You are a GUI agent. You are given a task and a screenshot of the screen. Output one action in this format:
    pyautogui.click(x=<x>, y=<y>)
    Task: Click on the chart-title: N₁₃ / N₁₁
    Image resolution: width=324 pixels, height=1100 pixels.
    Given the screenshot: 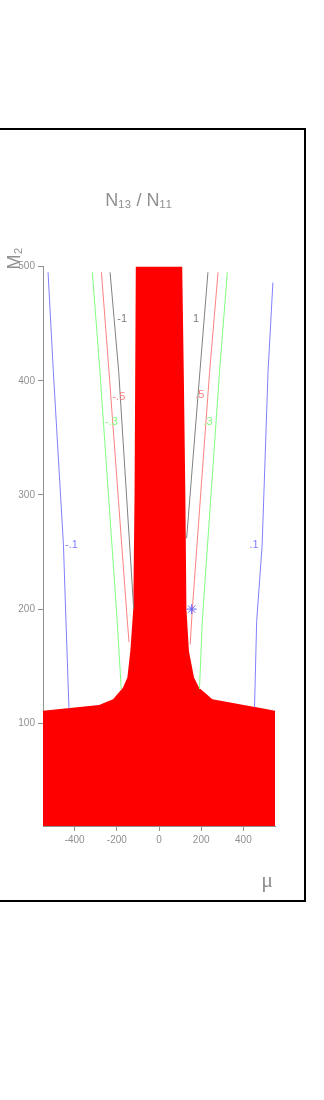 What is the action you would take?
    pyautogui.click(x=138, y=199)
    